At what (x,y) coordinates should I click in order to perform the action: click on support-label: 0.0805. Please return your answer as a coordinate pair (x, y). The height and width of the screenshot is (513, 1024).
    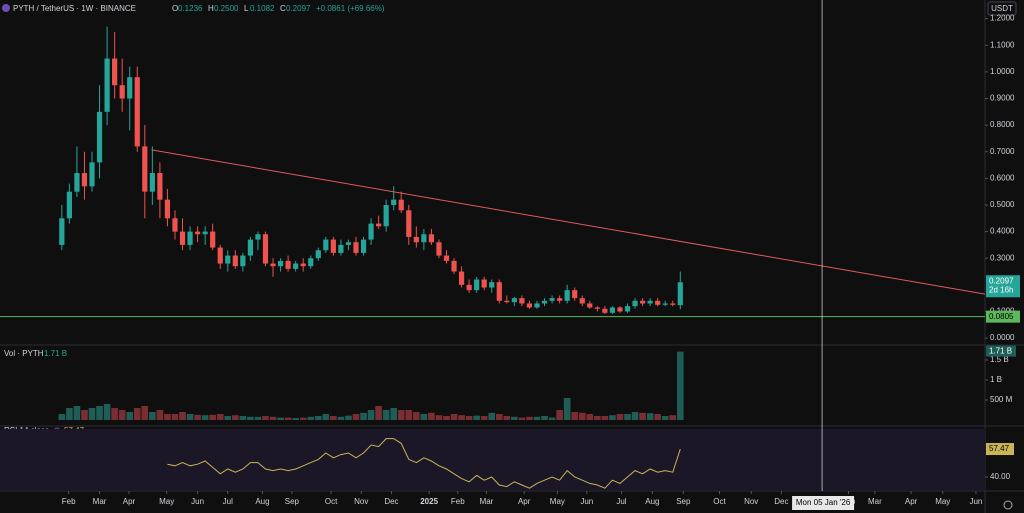
    Looking at the image, I should click on (1001, 316).